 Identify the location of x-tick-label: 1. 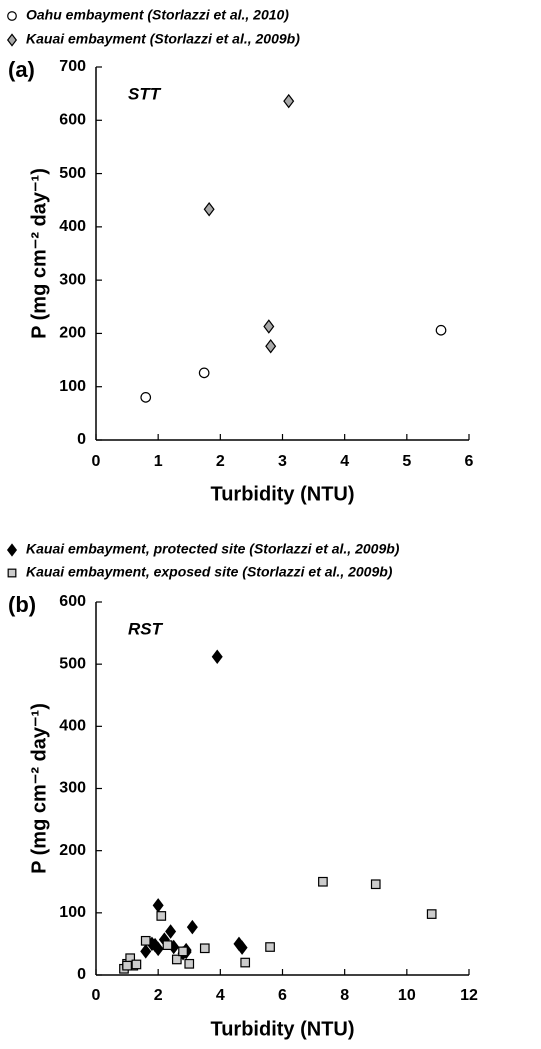
(158, 461).